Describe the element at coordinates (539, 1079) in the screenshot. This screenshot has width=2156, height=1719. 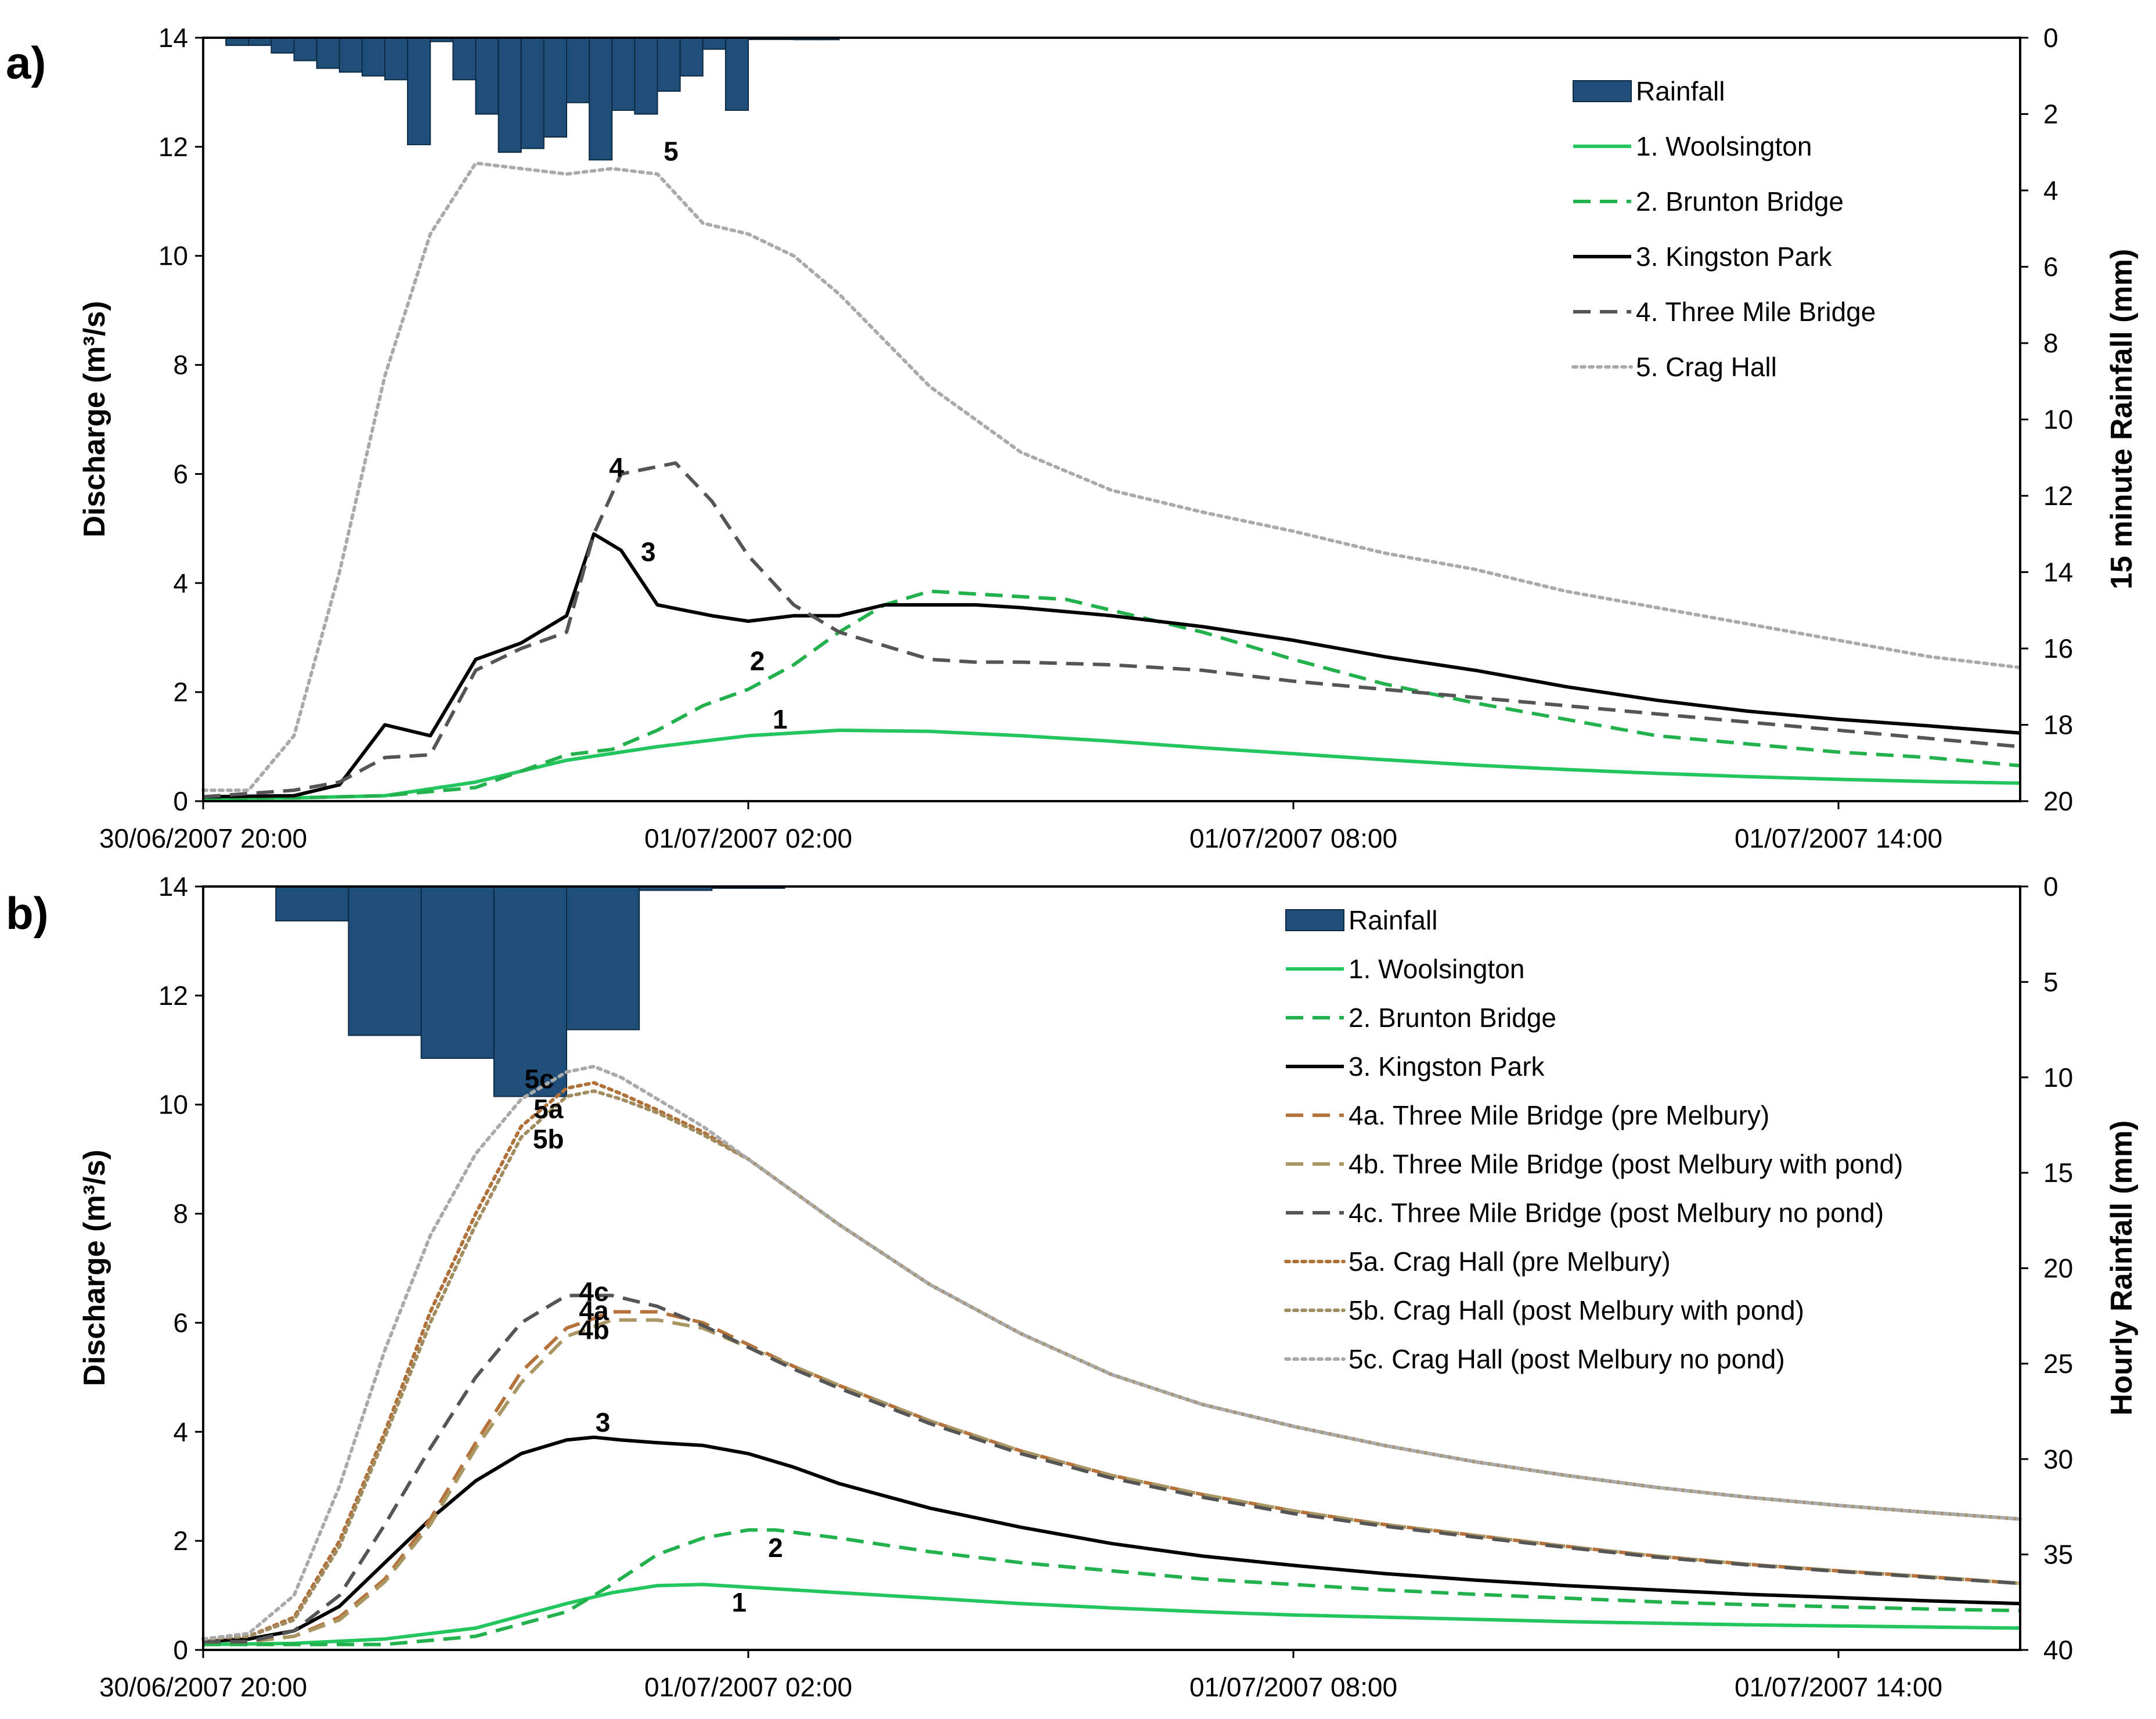
I see `curve-label-5c: 5c` at that location.